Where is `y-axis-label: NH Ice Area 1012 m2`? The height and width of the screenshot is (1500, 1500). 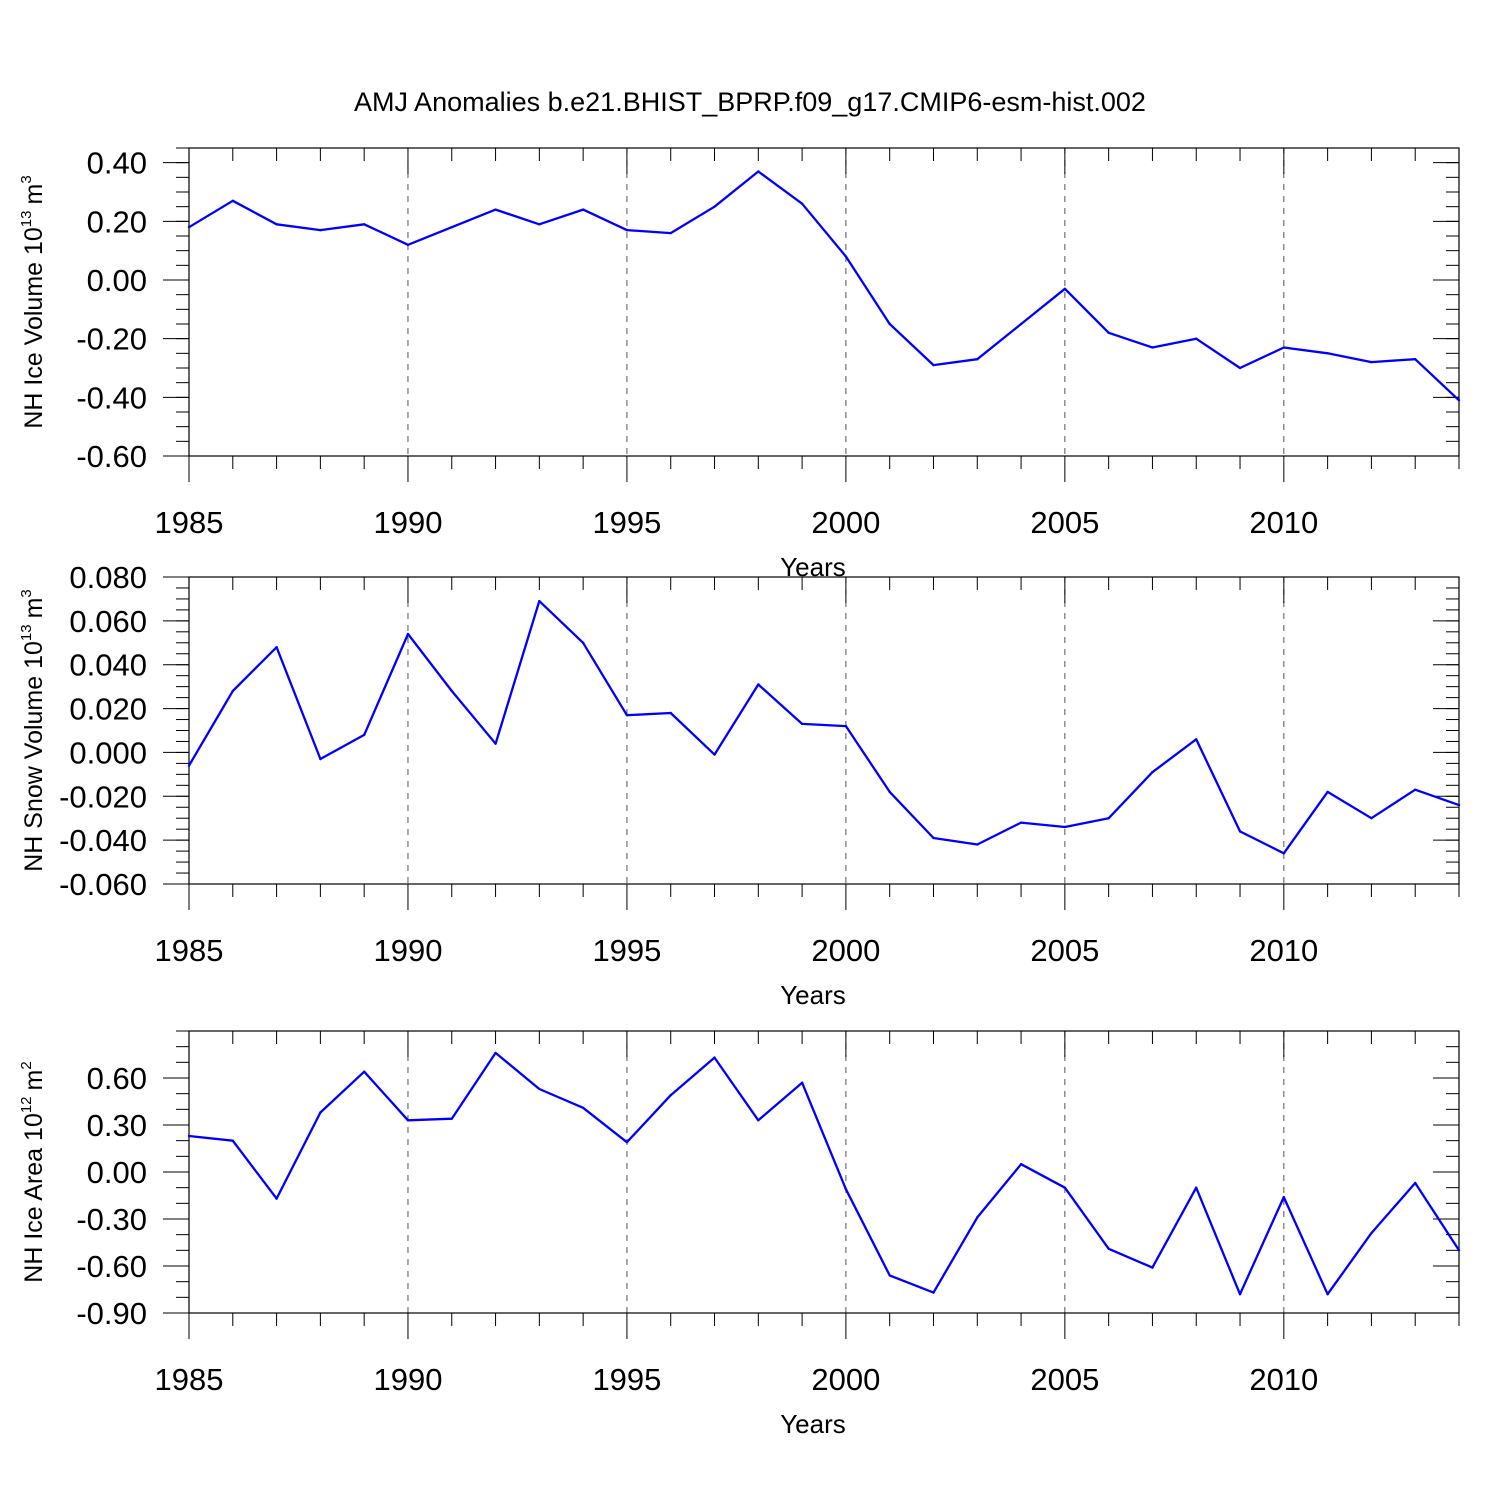 y-axis-label: NH Ice Area 1012 m2 is located at coordinates (33, 1171).